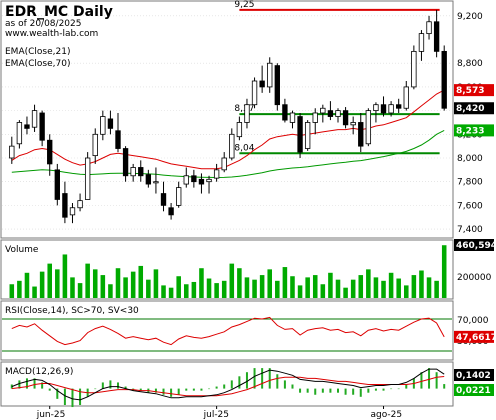 The image size is (496, 420). Describe the element at coordinates (470, 17) in the screenshot. I see `price-tick-label: 9,200` at that location.